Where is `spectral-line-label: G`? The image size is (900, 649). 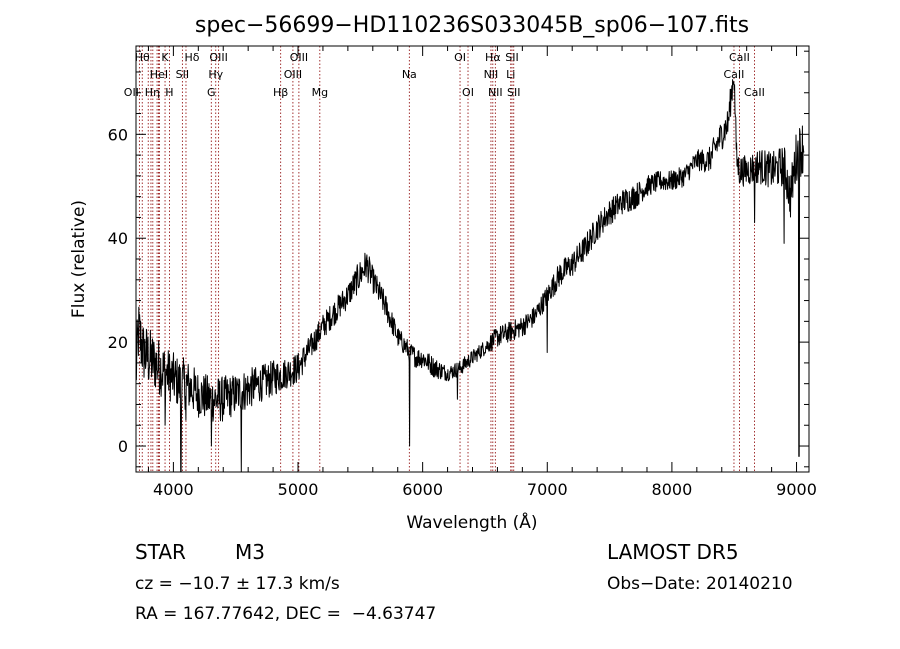 spectral-line-label: G is located at coordinates (211, 92).